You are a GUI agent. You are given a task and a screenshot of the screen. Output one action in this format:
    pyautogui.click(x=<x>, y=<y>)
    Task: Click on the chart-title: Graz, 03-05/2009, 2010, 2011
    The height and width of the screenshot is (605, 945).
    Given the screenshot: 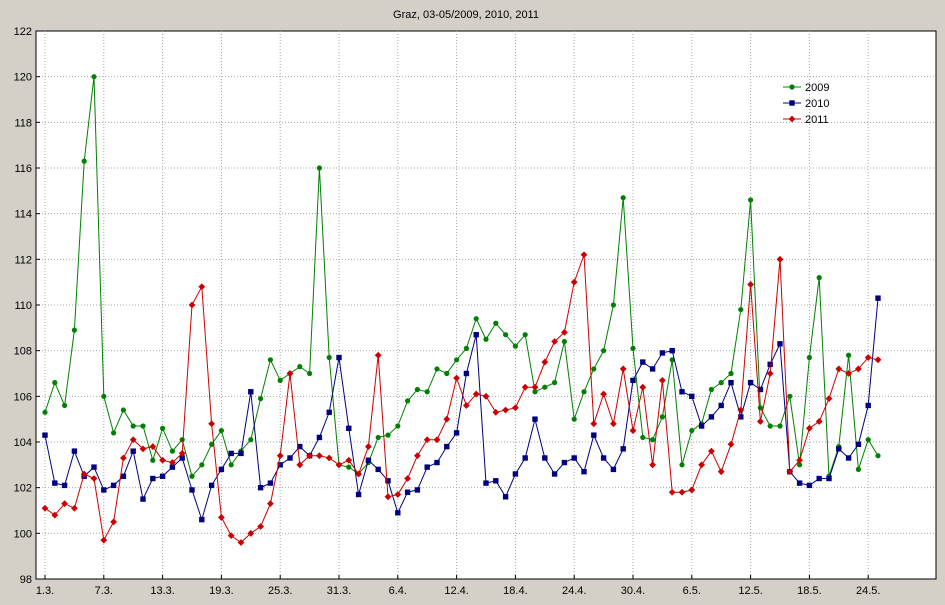 What is the action you would take?
    pyautogui.click(x=466, y=15)
    